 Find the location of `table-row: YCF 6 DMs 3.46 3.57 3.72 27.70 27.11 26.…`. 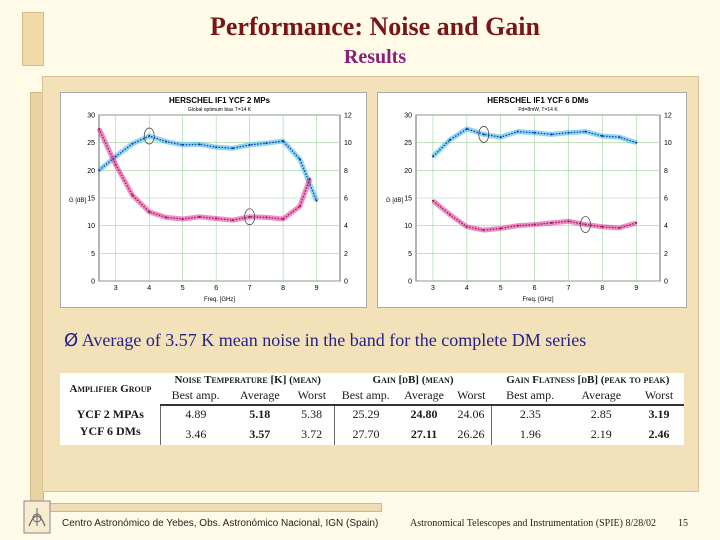

table-row: YCF 6 DMs 3.46 3.57 3.72 27.70 27.11 26.… is located at coordinates (372, 434).